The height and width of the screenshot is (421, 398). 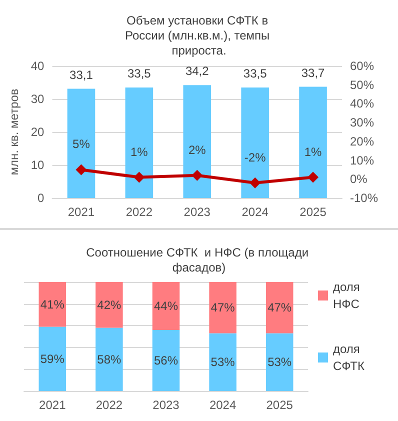 What do you see at coordinates (348, 357) in the screenshot?
I see `legend-label: доля СФТК` at bounding box center [348, 357].